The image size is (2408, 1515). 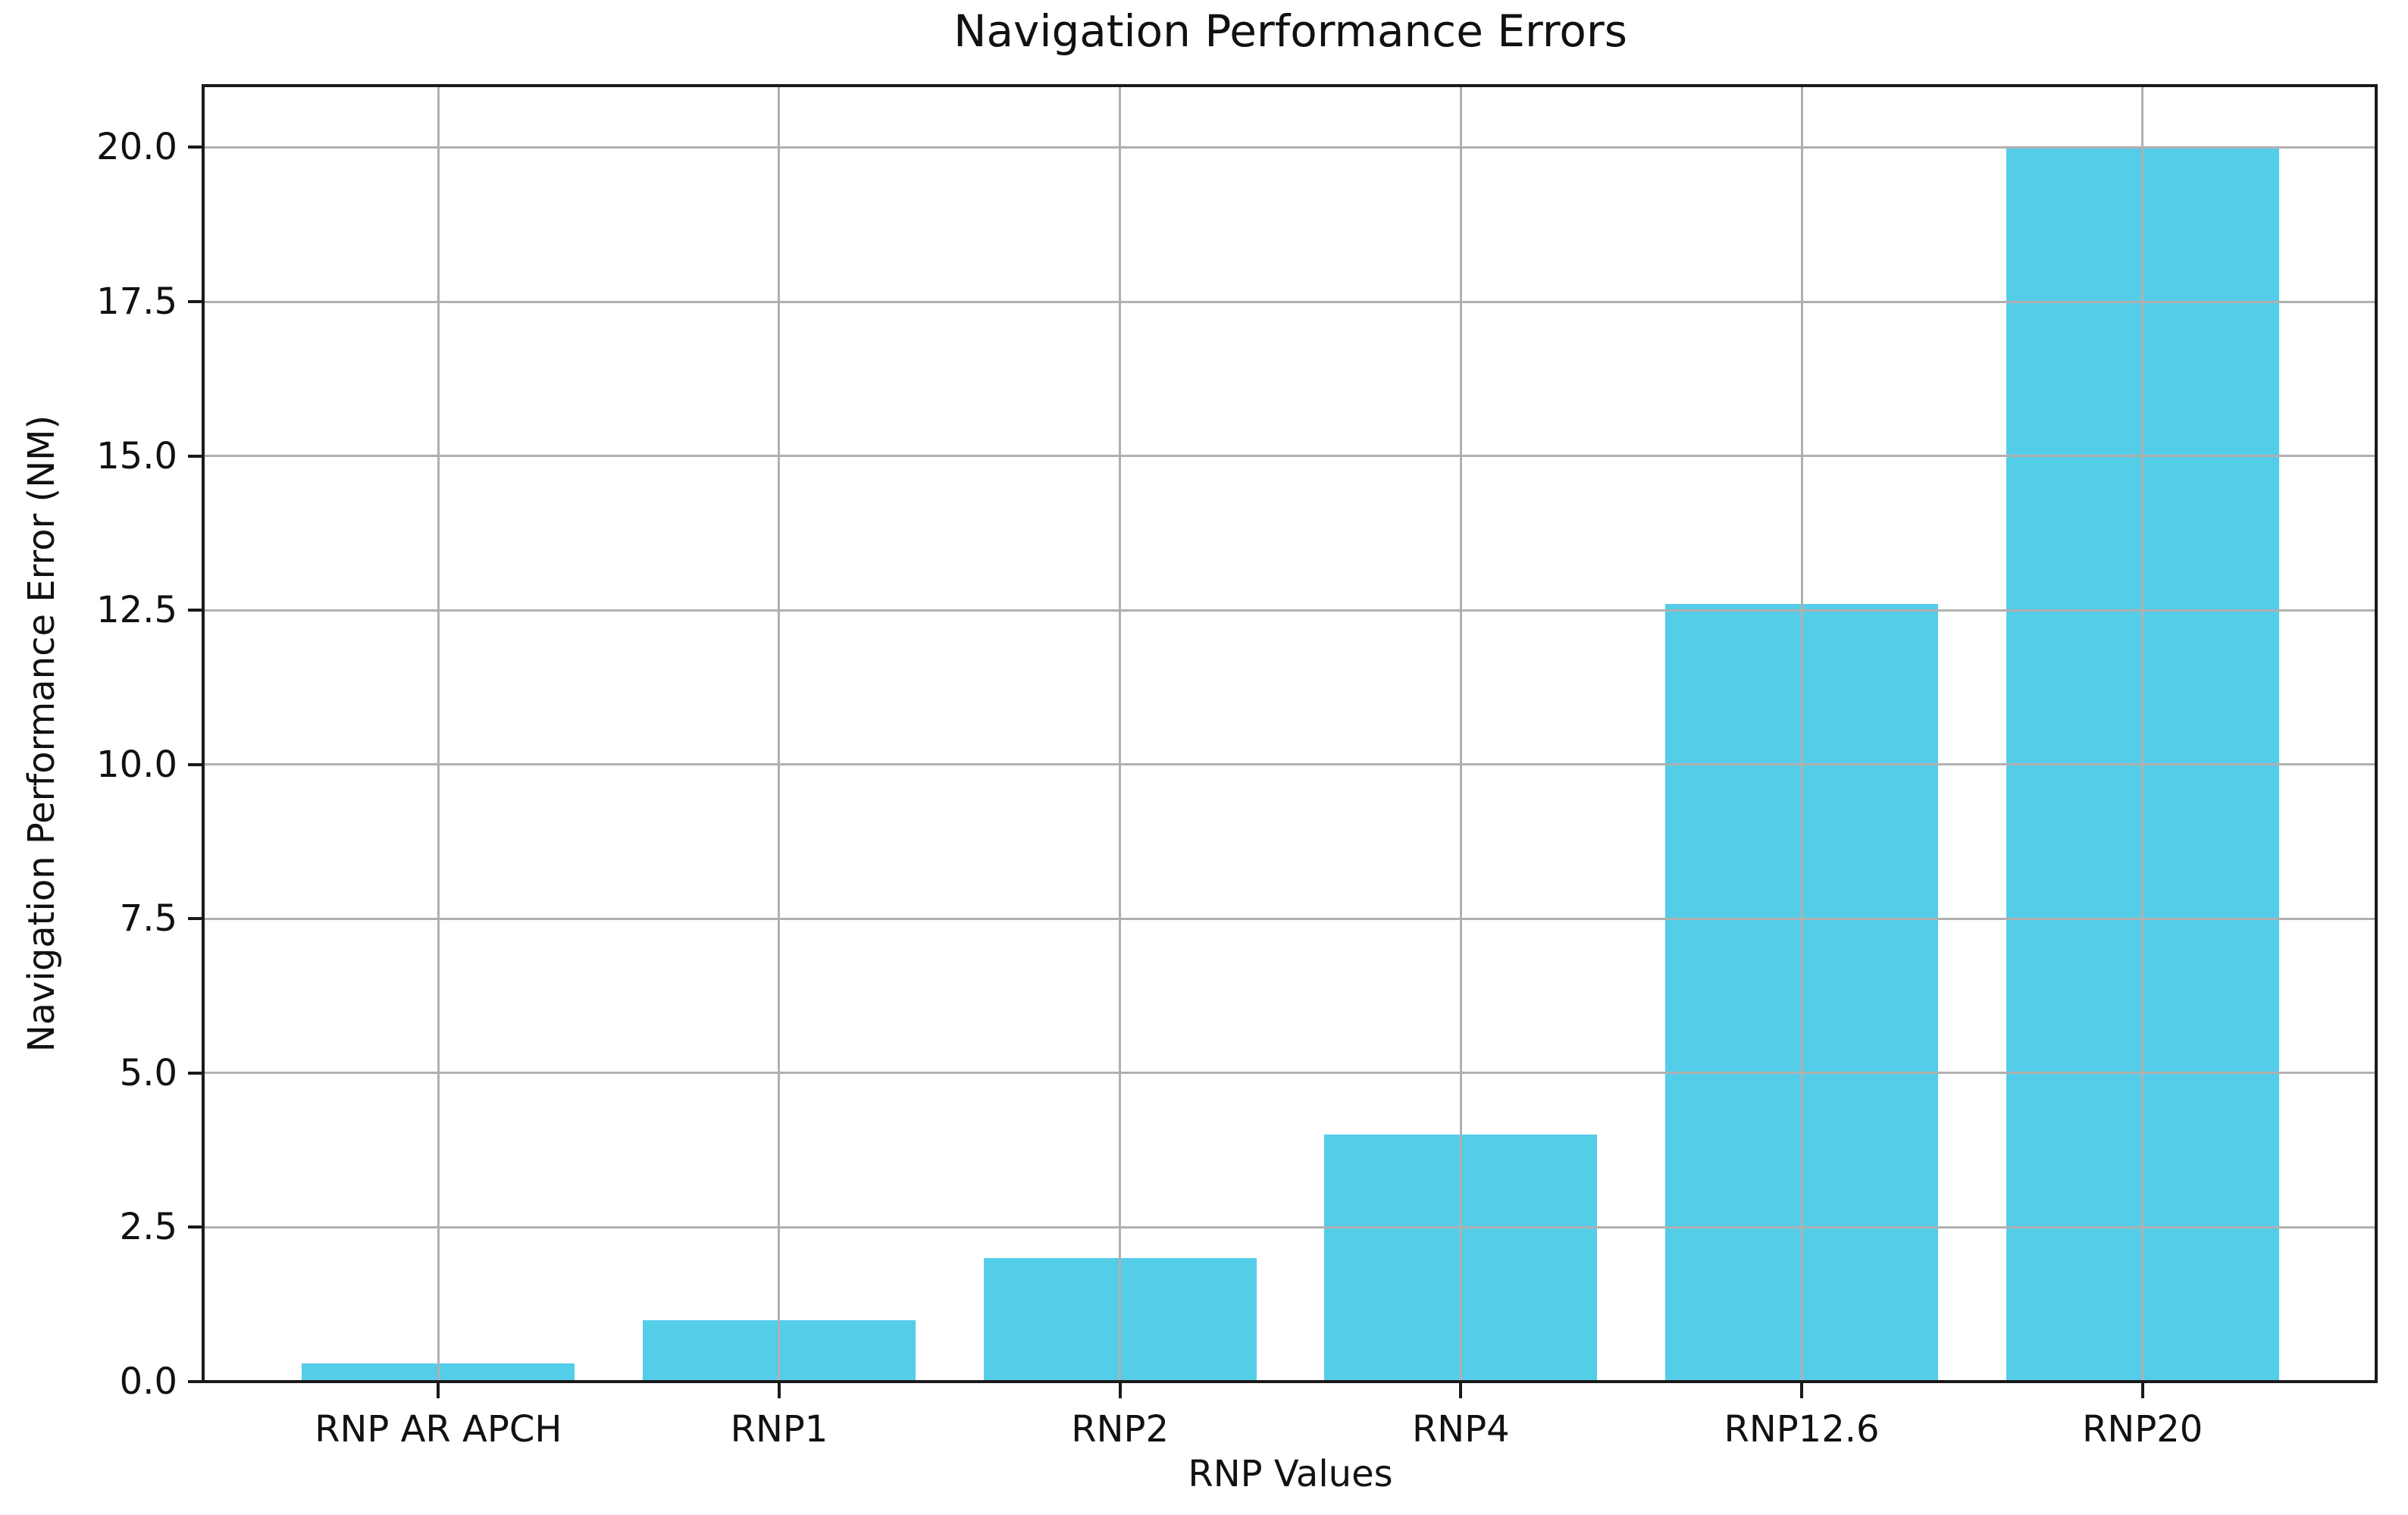 What do you see at coordinates (1120, 1429) in the screenshot?
I see `x-tick-label: RNP2` at bounding box center [1120, 1429].